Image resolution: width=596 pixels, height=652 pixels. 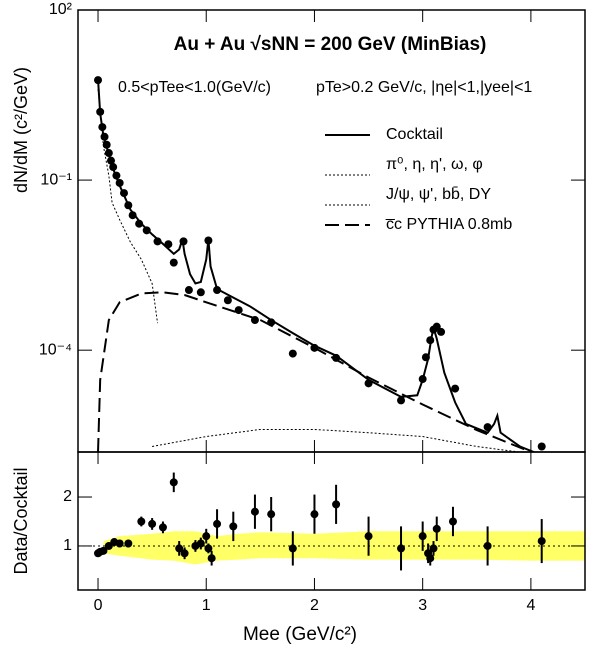 I want to click on legend-label: Cocktail, so click(x=414, y=134).